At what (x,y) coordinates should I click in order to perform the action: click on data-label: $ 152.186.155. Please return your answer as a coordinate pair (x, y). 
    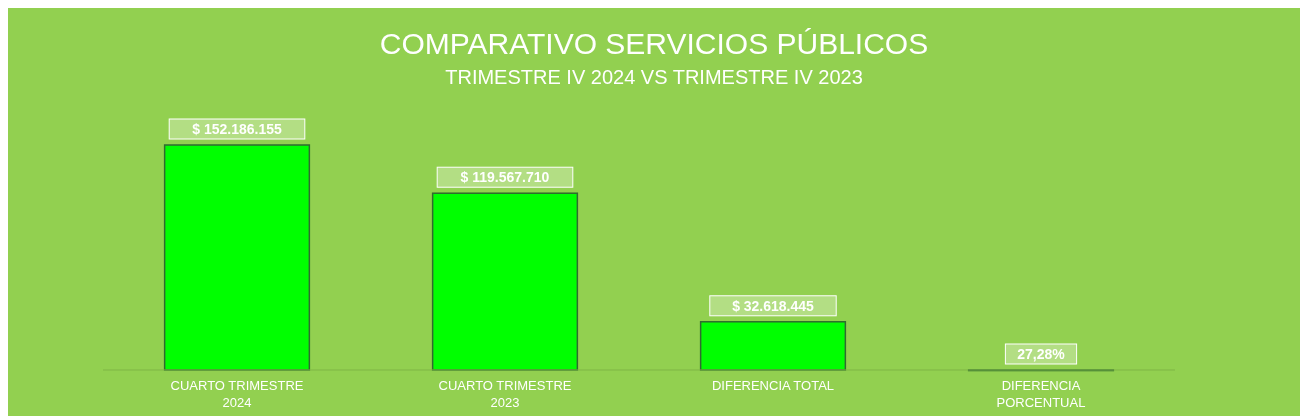
    Looking at the image, I should click on (237, 129).